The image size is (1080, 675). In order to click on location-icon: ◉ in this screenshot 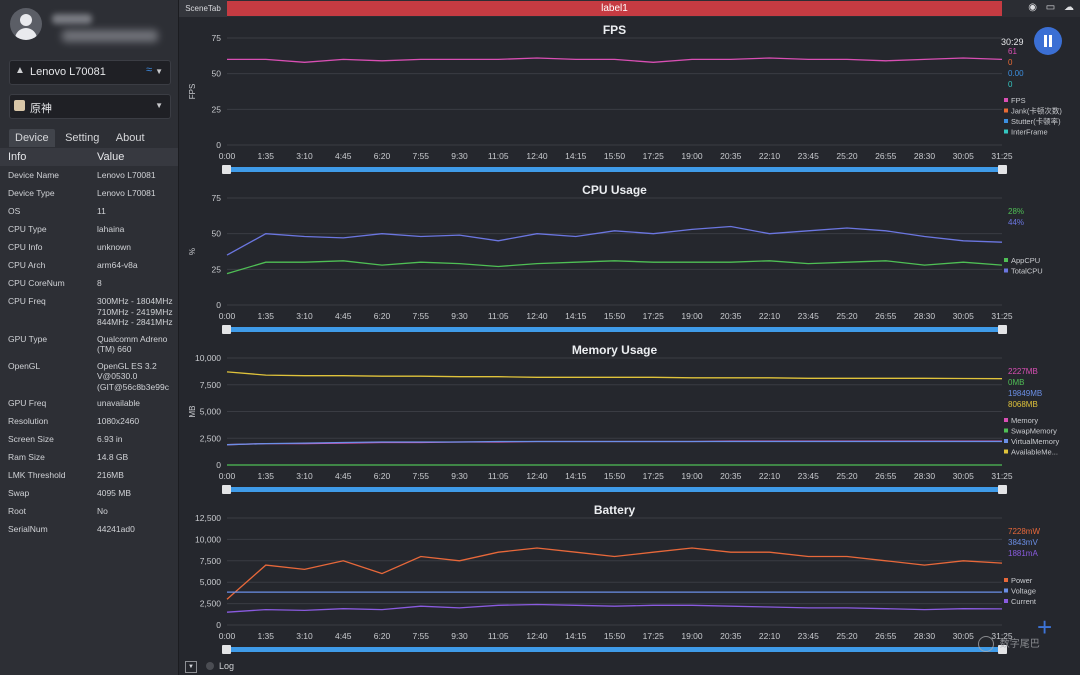, I will do `click(1032, 7)`.